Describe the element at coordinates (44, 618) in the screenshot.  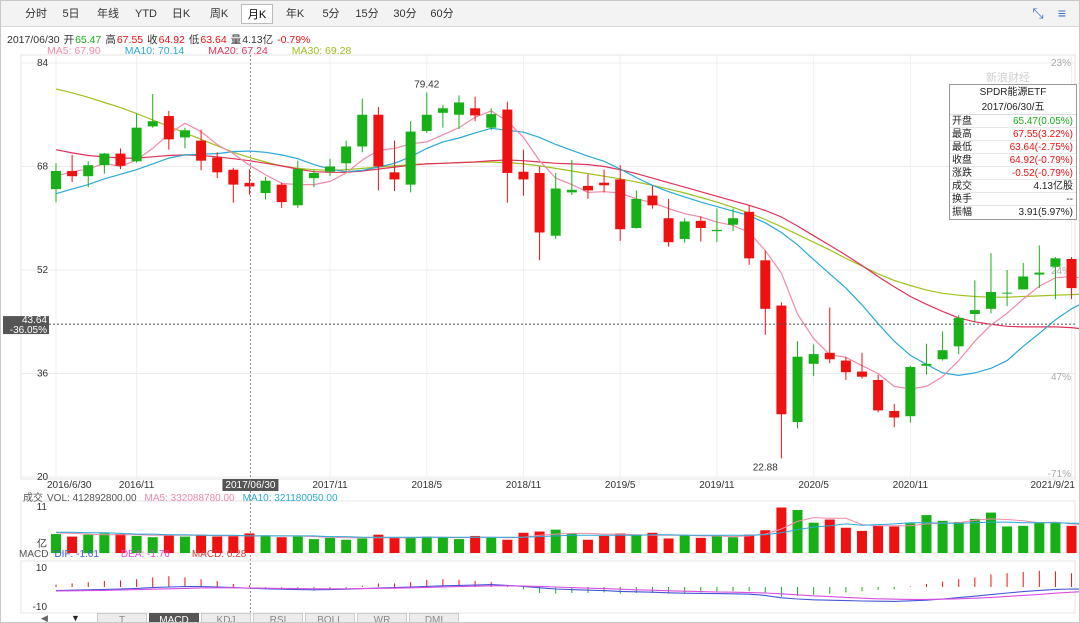
I see `scroll-left-icon: ◀` at that location.